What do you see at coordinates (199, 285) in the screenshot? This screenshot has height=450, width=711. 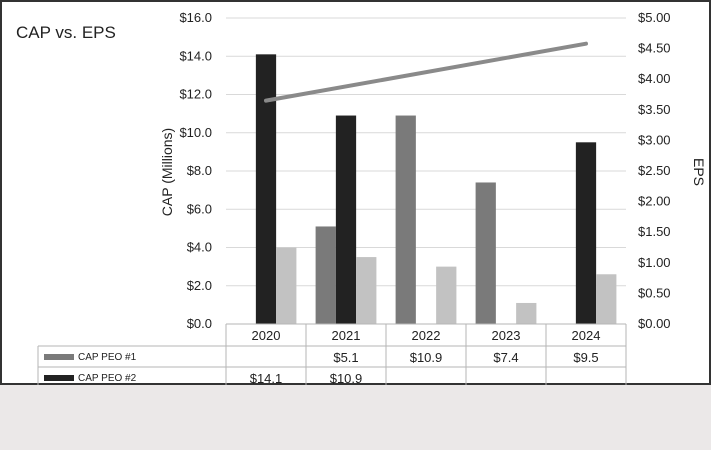 I see `y-tick-label: $2.0` at bounding box center [199, 285].